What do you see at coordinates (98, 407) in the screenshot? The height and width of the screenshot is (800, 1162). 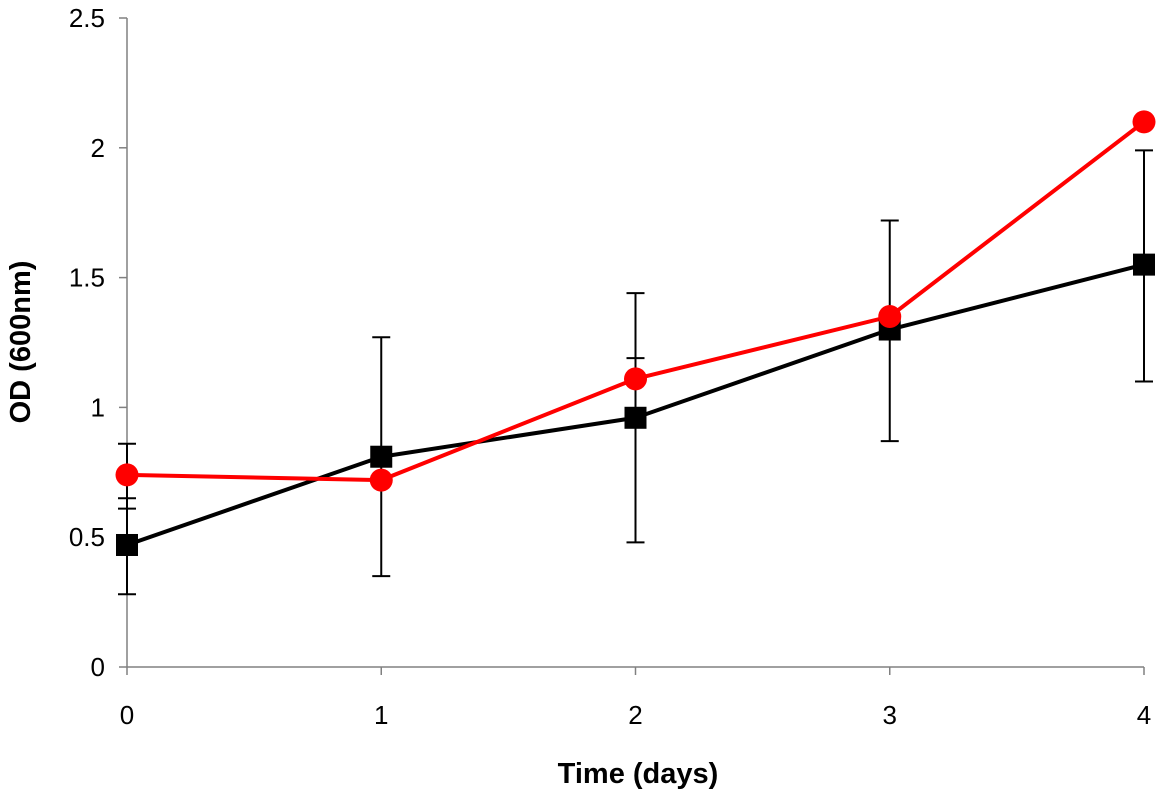 I see `y-tick-label: 1` at bounding box center [98, 407].